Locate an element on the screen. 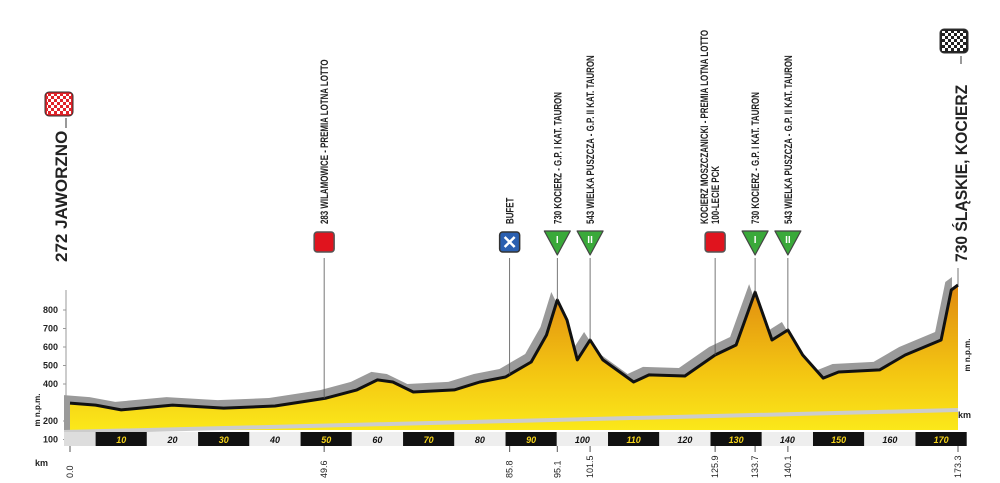  x-tick-label: 150 is located at coordinates (838, 440).